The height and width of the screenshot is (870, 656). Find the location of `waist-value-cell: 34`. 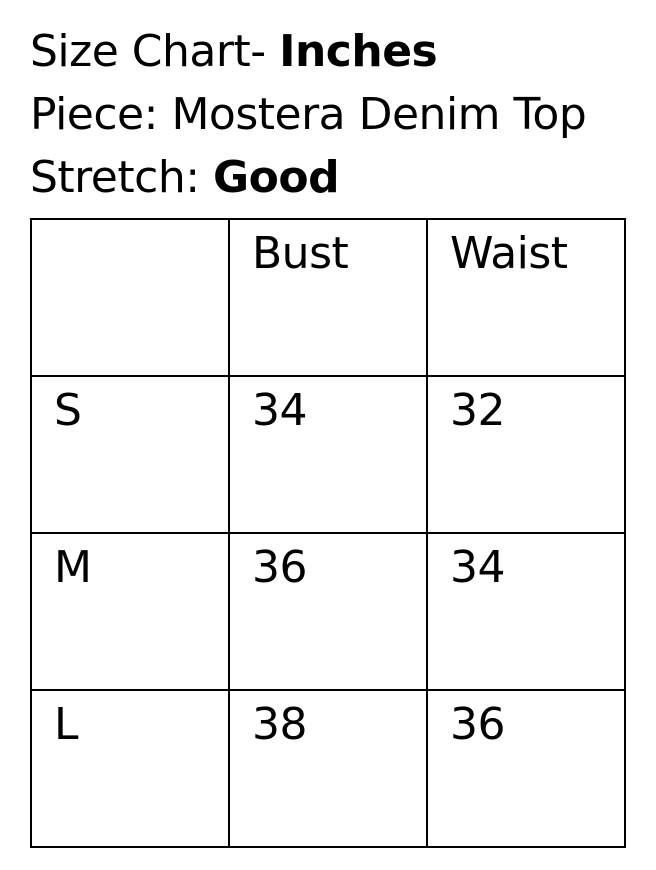

waist-value-cell: 34 is located at coordinates (526, 611).